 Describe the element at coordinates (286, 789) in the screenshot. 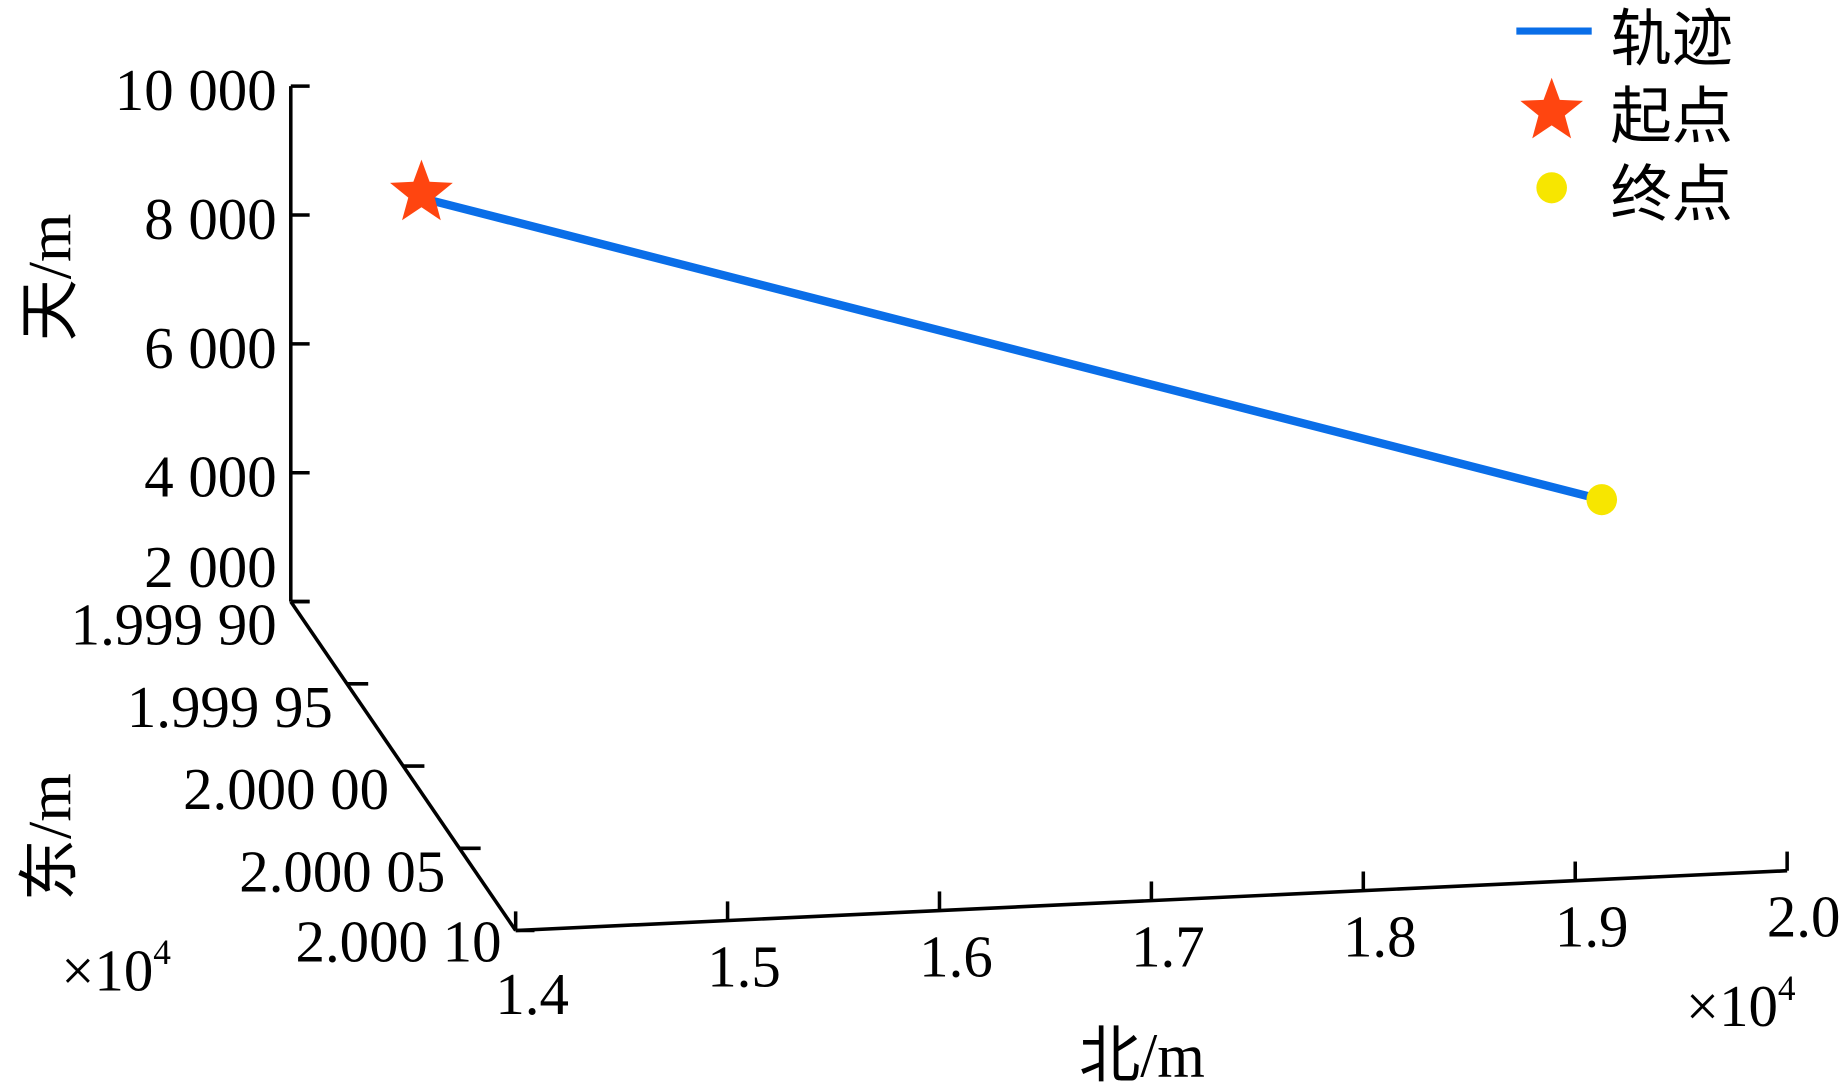

I see `y-tick-label: 2.000 00` at that location.